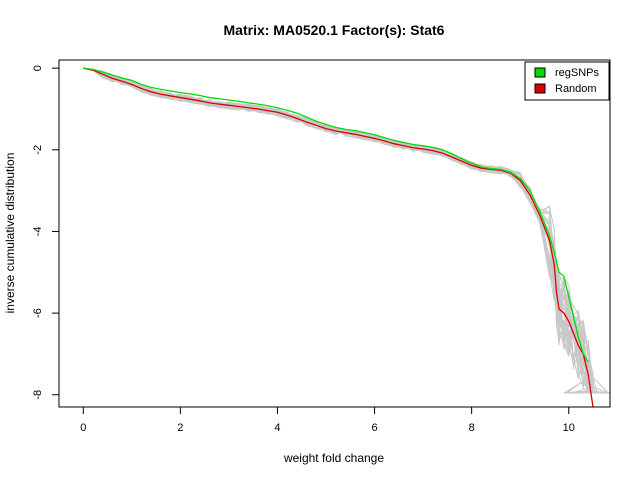 The image size is (640, 480). What do you see at coordinates (38, 150) in the screenshot?
I see `y-tick-label: -2` at bounding box center [38, 150].